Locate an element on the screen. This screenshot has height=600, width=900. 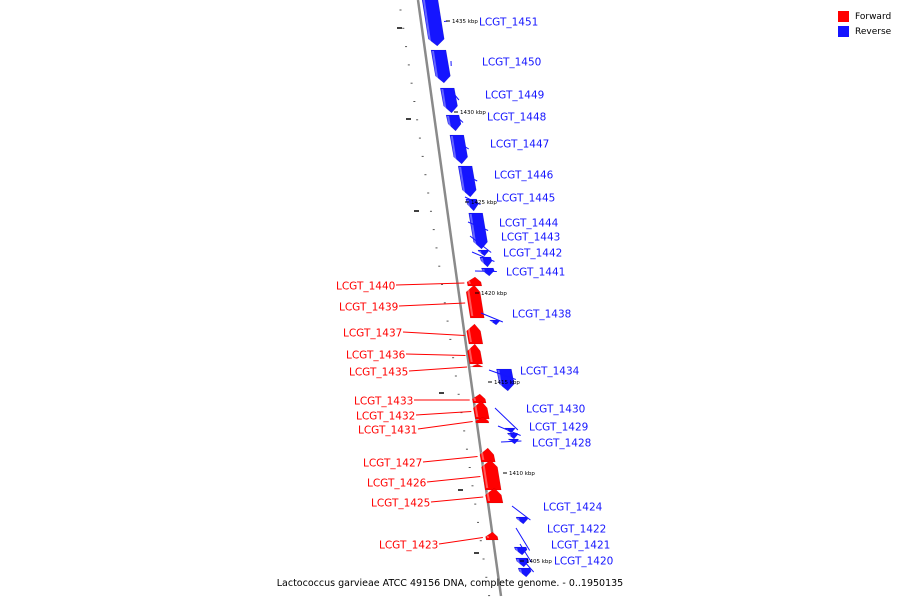
gene-lcgt-1451: LCGT_1451 is located at coordinates (479, 23).